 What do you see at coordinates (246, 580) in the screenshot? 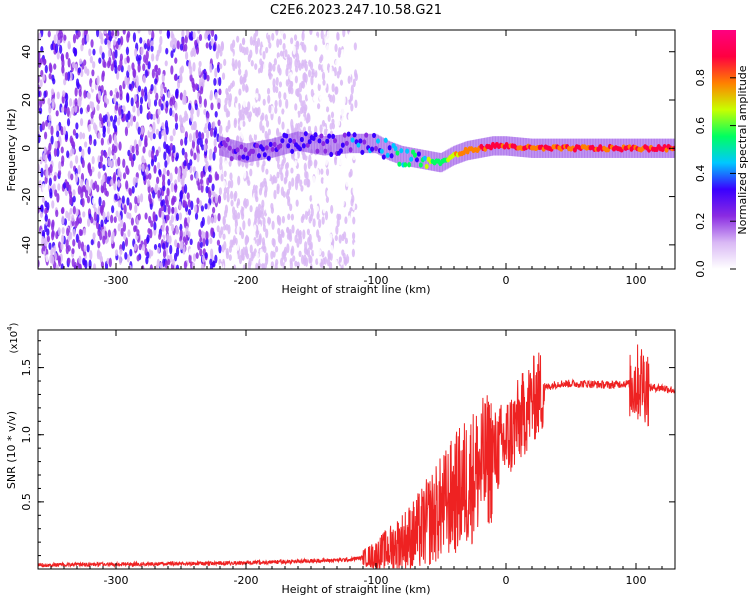
I see `x-tick-label: -200` at bounding box center [246, 580].